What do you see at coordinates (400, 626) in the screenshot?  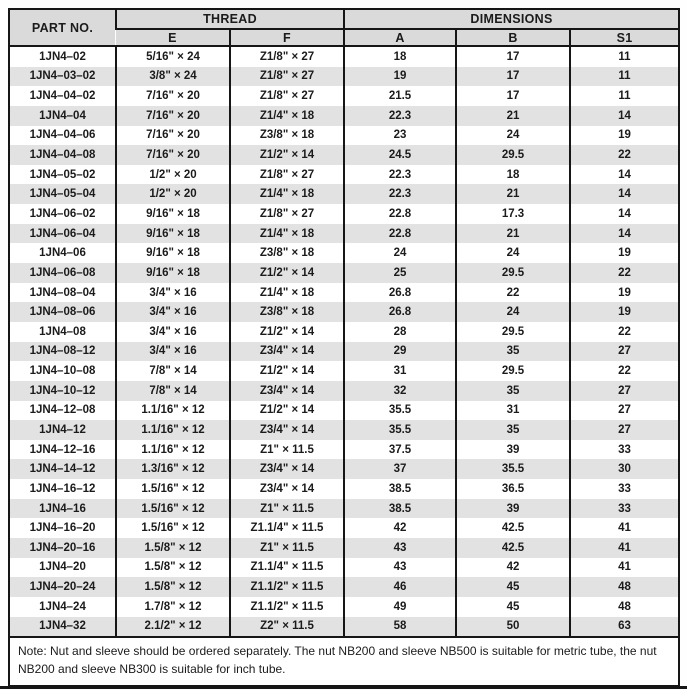 I see `dim-a-cell: 58` at bounding box center [400, 626].